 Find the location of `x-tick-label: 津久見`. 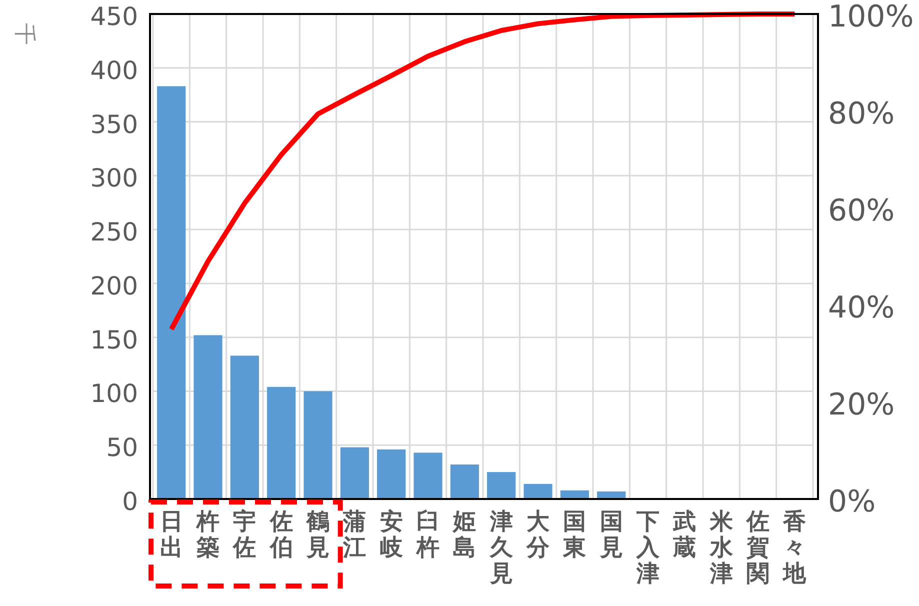

x-tick-label: 津久見 is located at coordinates (501, 548).